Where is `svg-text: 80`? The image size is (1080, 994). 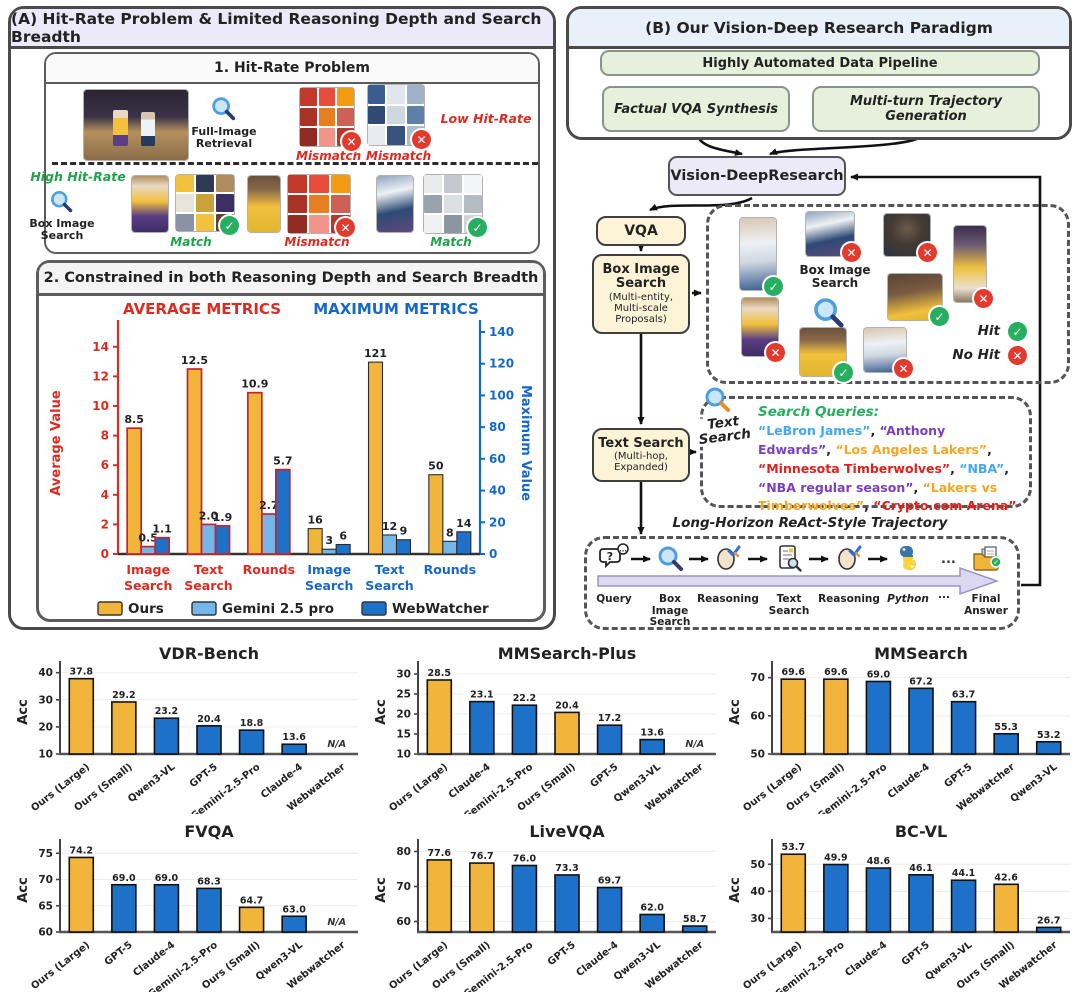 svg-text: 80 is located at coordinates (497, 427).